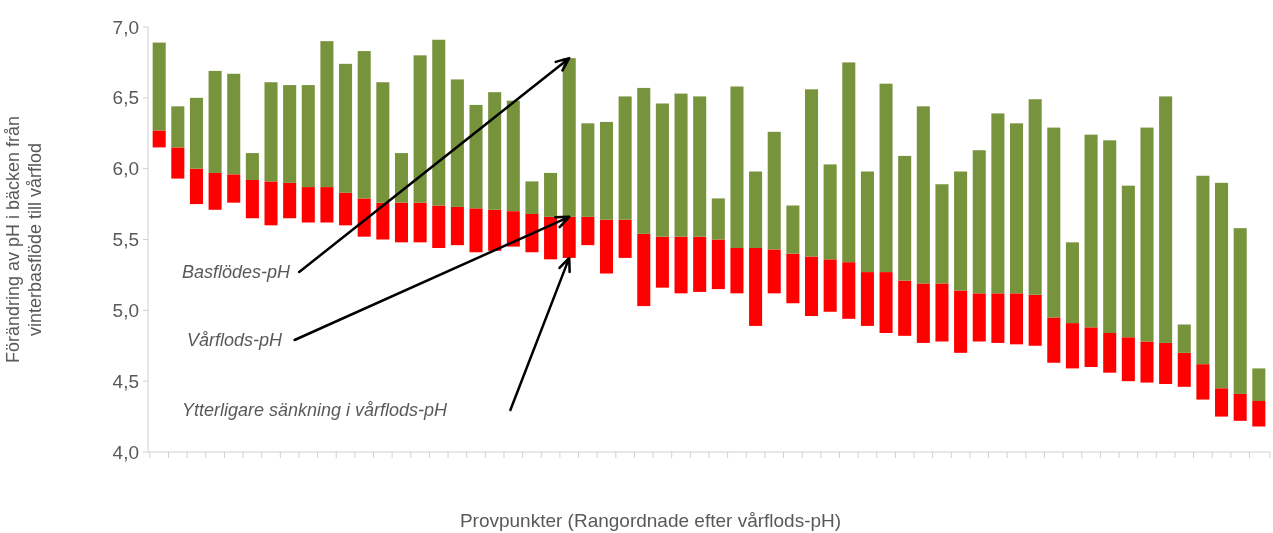 The image size is (1273, 533). Describe the element at coordinates (125, 381) in the screenshot. I see `y-tick-label: 4,5` at that location.